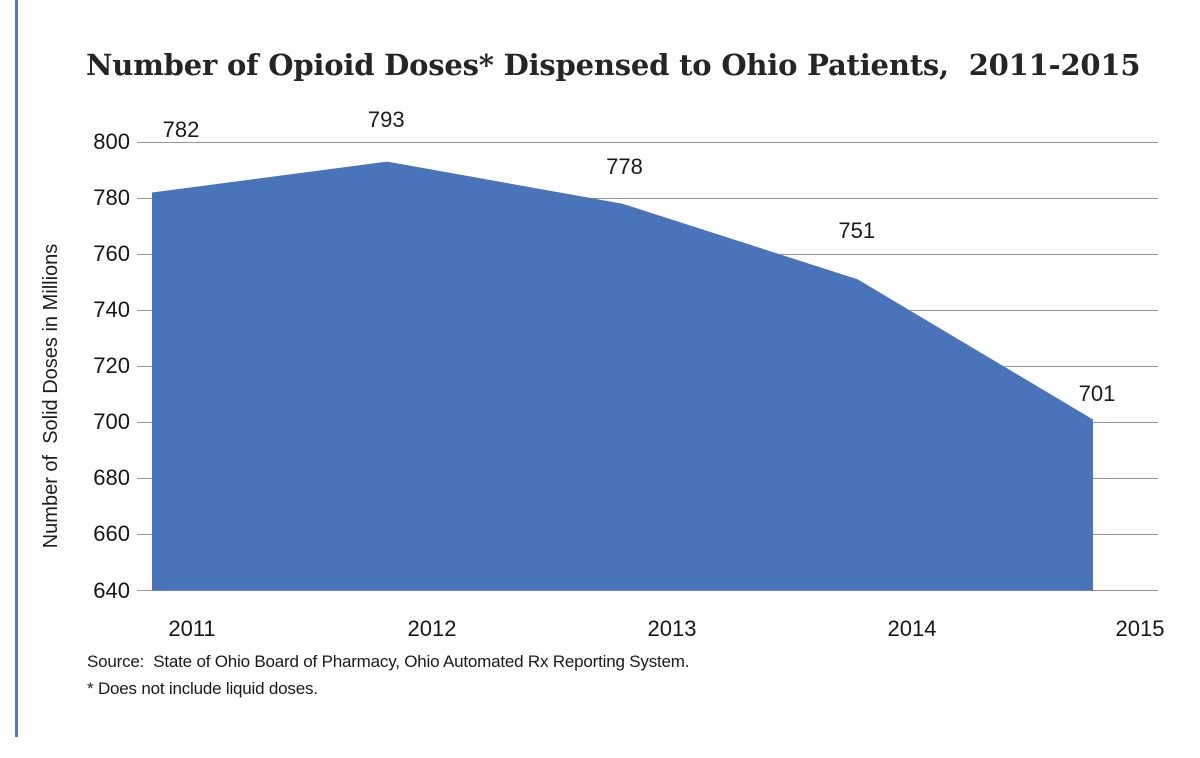  I want to click on y-tick-label: 640, so click(111, 590).